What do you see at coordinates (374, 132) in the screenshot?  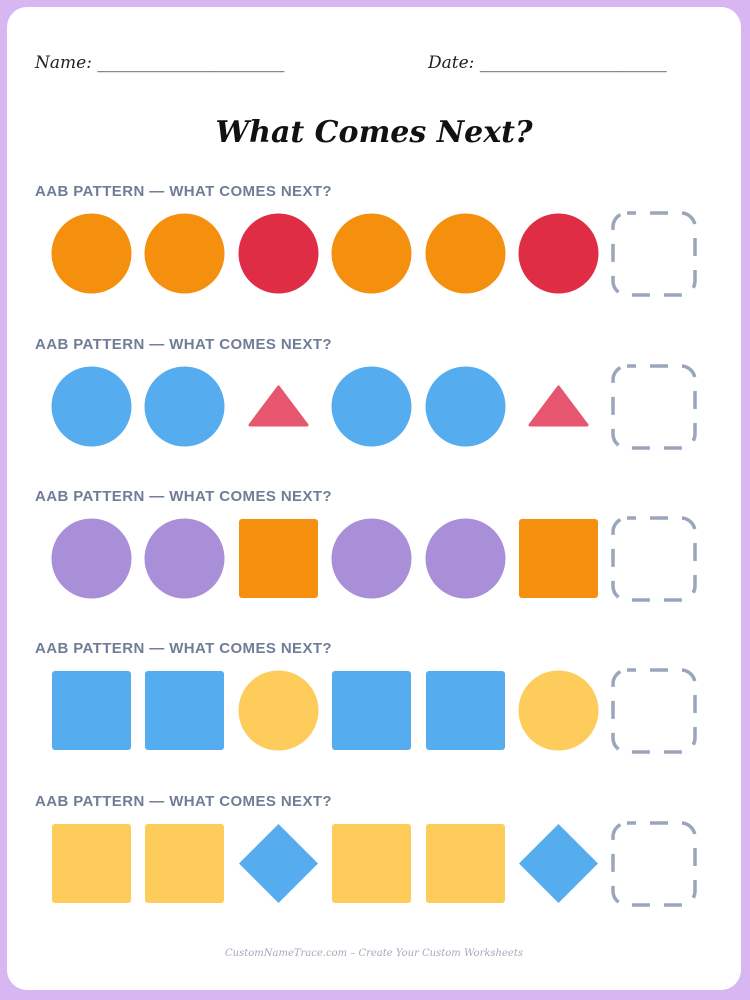 I see `page-title: What Comes Next?` at bounding box center [374, 132].